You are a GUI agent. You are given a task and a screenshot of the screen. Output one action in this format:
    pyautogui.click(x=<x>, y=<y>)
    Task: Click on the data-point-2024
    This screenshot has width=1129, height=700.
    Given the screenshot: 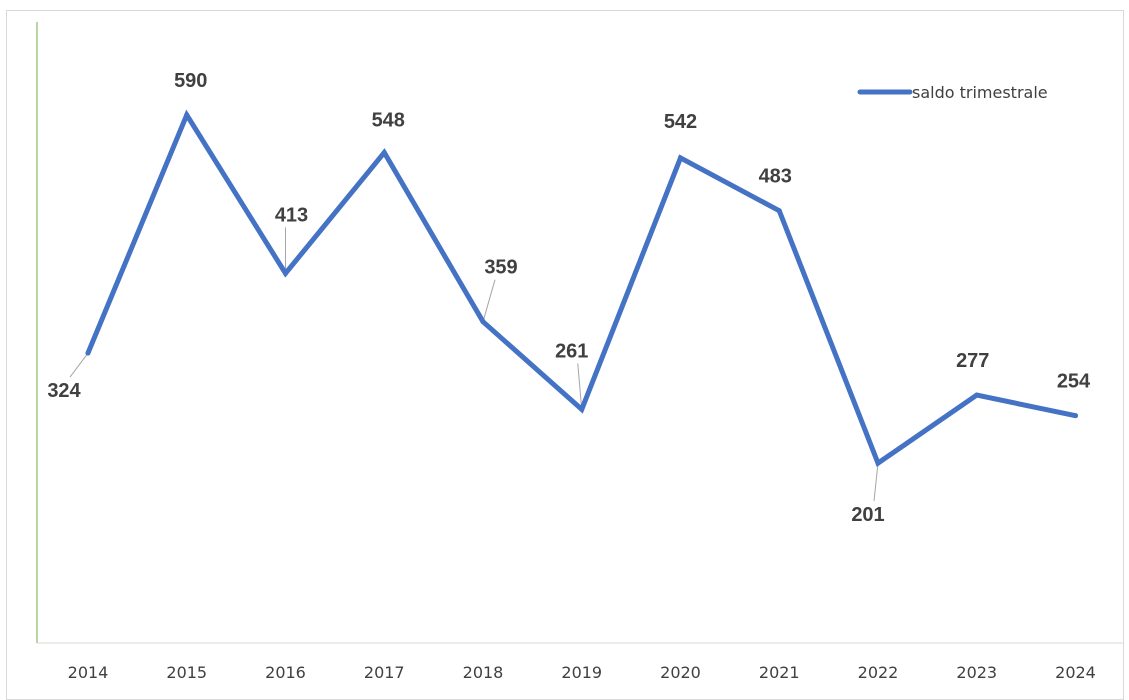 What is the action you would take?
    pyautogui.click(x=1075, y=416)
    